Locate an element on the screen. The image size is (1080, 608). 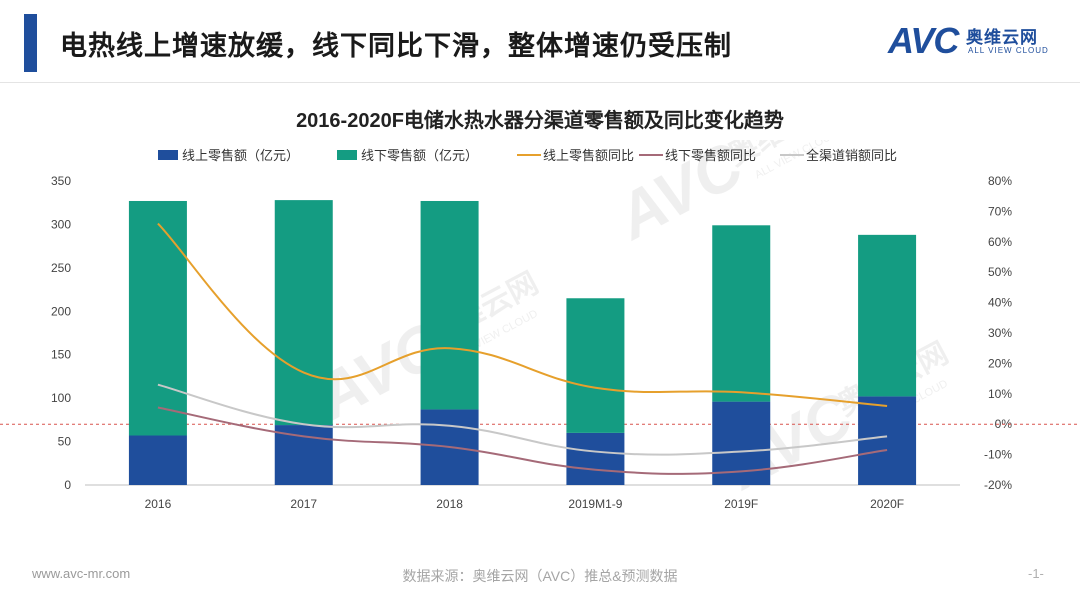
avc-logo: AVC 奥维云网 ALL VIEW CLOUD is located at coordinates (973, 42).